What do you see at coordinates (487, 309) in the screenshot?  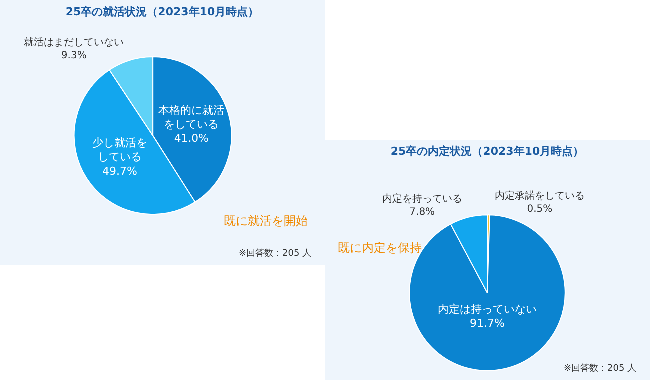 I see `slice-label: 内定は持っていない` at bounding box center [487, 309].